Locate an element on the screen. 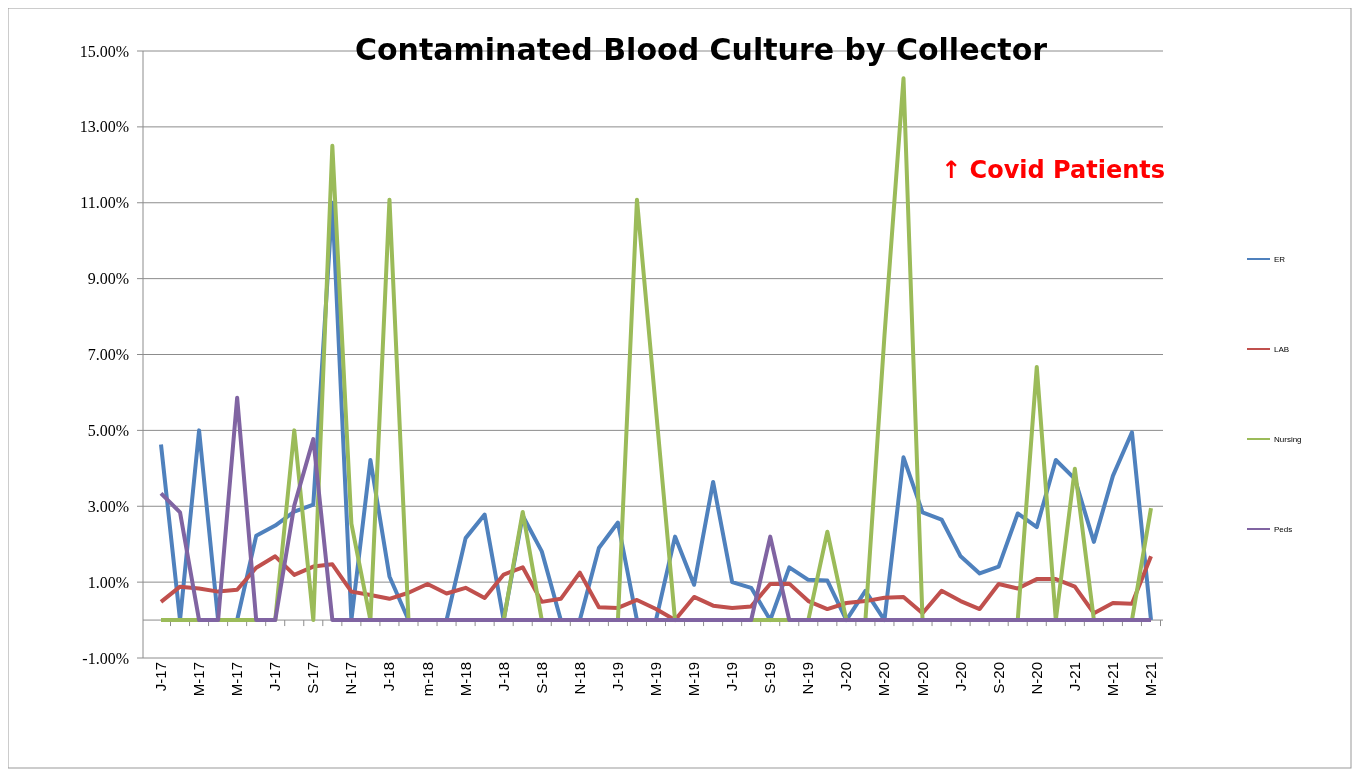  y-tick-label: 11.00% is located at coordinates (104, 203).